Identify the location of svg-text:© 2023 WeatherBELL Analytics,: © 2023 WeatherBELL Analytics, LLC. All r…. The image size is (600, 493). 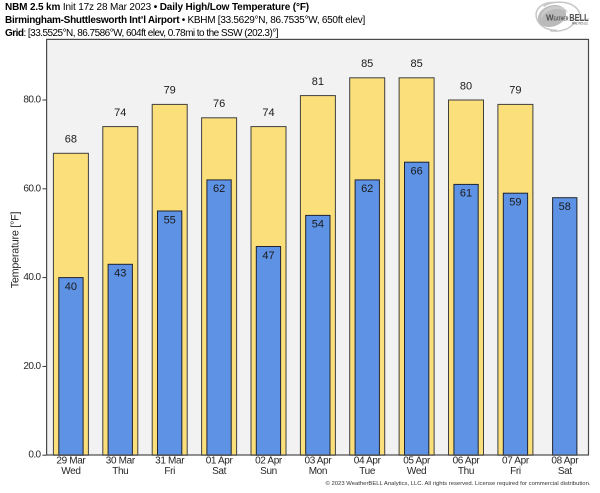
(458, 483).